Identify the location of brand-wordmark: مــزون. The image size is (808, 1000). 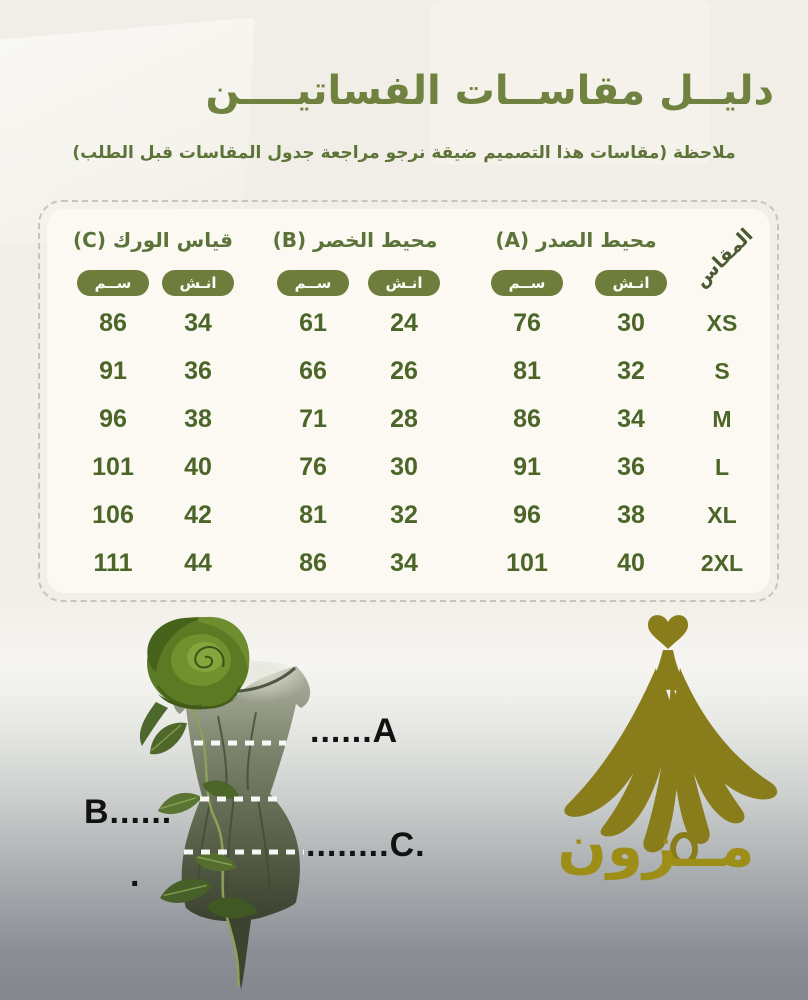
(655, 846).